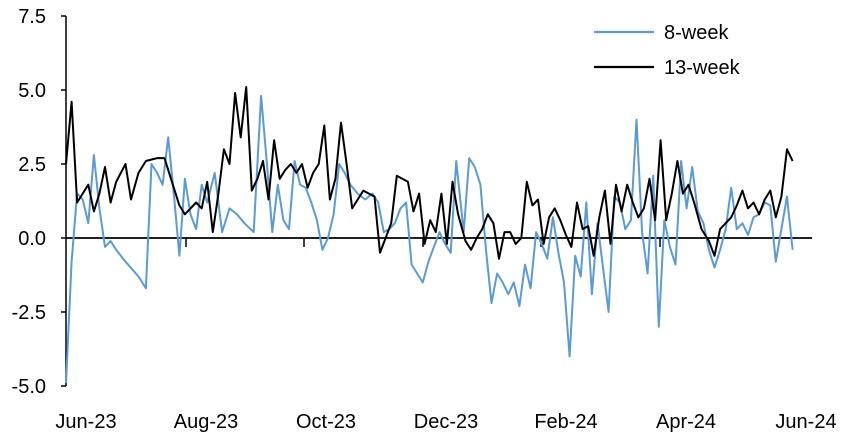 This screenshot has width=852, height=442. Describe the element at coordinates (667, 50) in the screenshot. I see `legend: 8-week 13-week` at that location.